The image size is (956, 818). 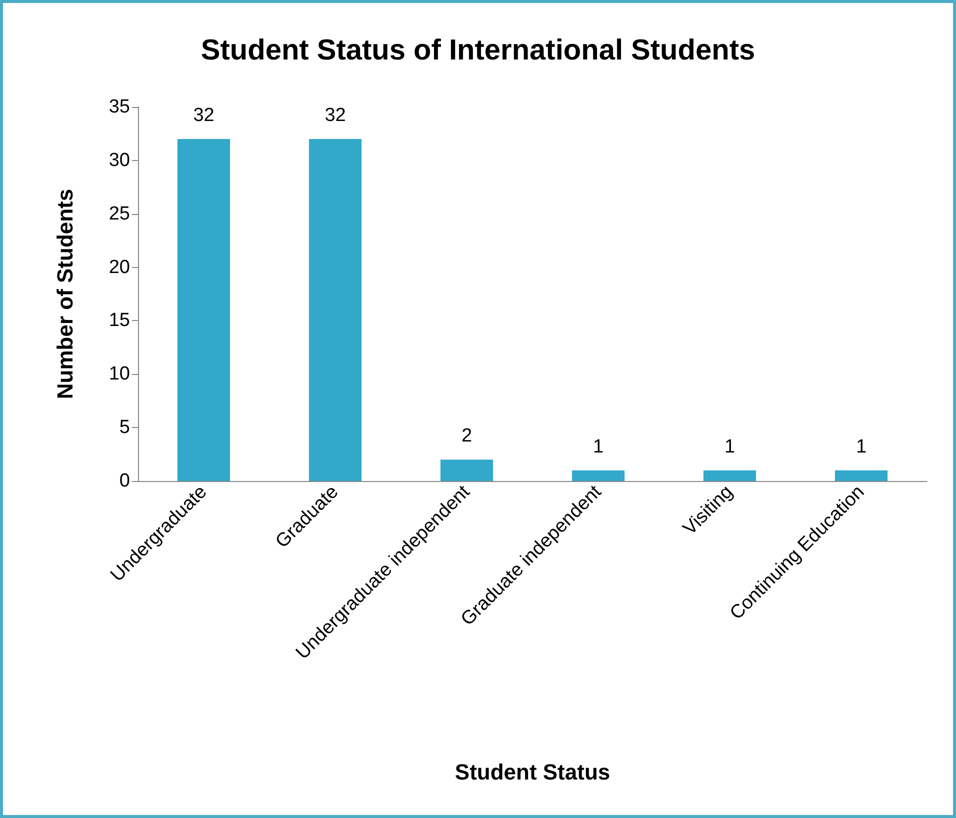 What do you see at coordinates (65, 294) in the screenshot?
I see `y-axis-title: Number of Students` at bounding box center [65, 294].